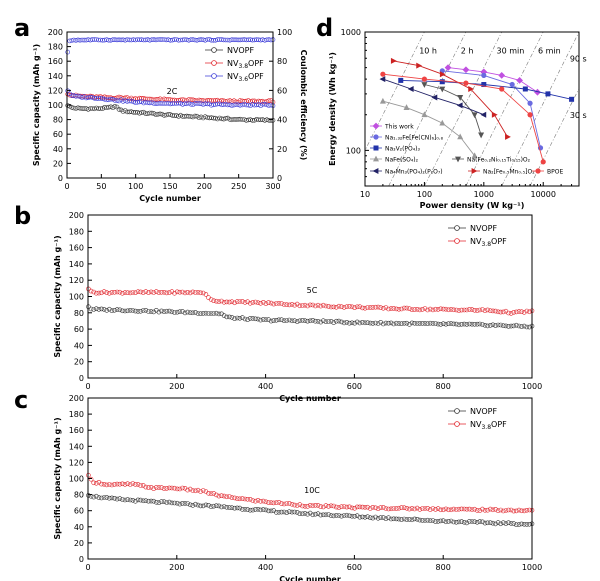  I want to click on legend-label: NaFe(SO₄)₂, so click(402, 160).